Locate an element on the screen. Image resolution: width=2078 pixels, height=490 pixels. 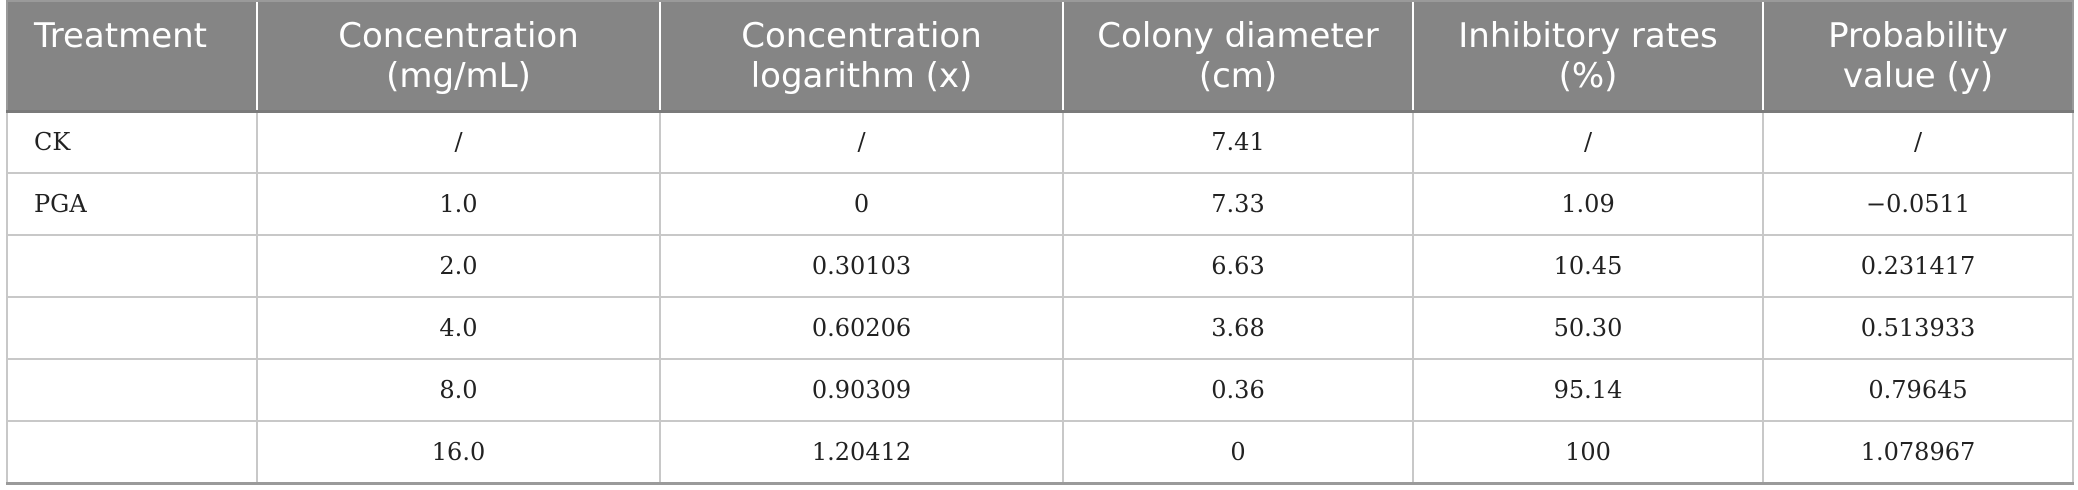
cell-probability-value: −0.0511 is located at coordinates (1918, 204).